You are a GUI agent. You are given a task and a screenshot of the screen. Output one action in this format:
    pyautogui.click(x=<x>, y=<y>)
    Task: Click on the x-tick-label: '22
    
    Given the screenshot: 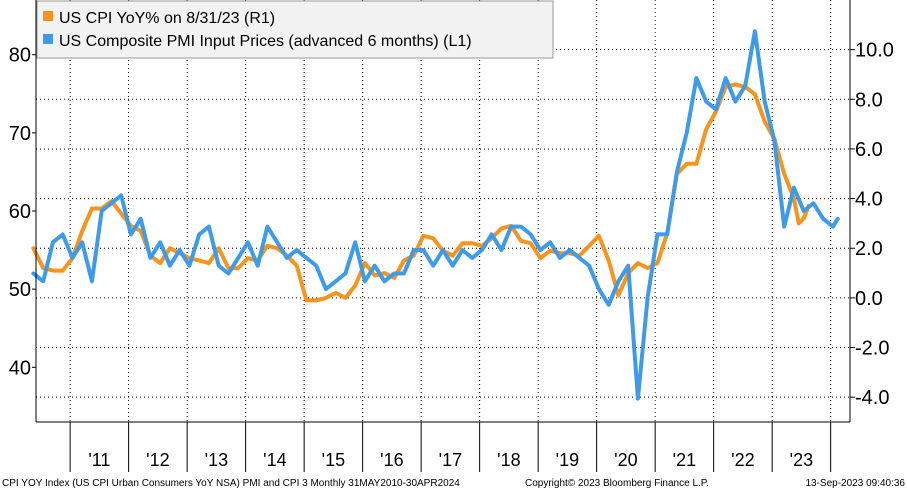 What is the action you would take?
    pyautogui.click(x=742, y=460)
    